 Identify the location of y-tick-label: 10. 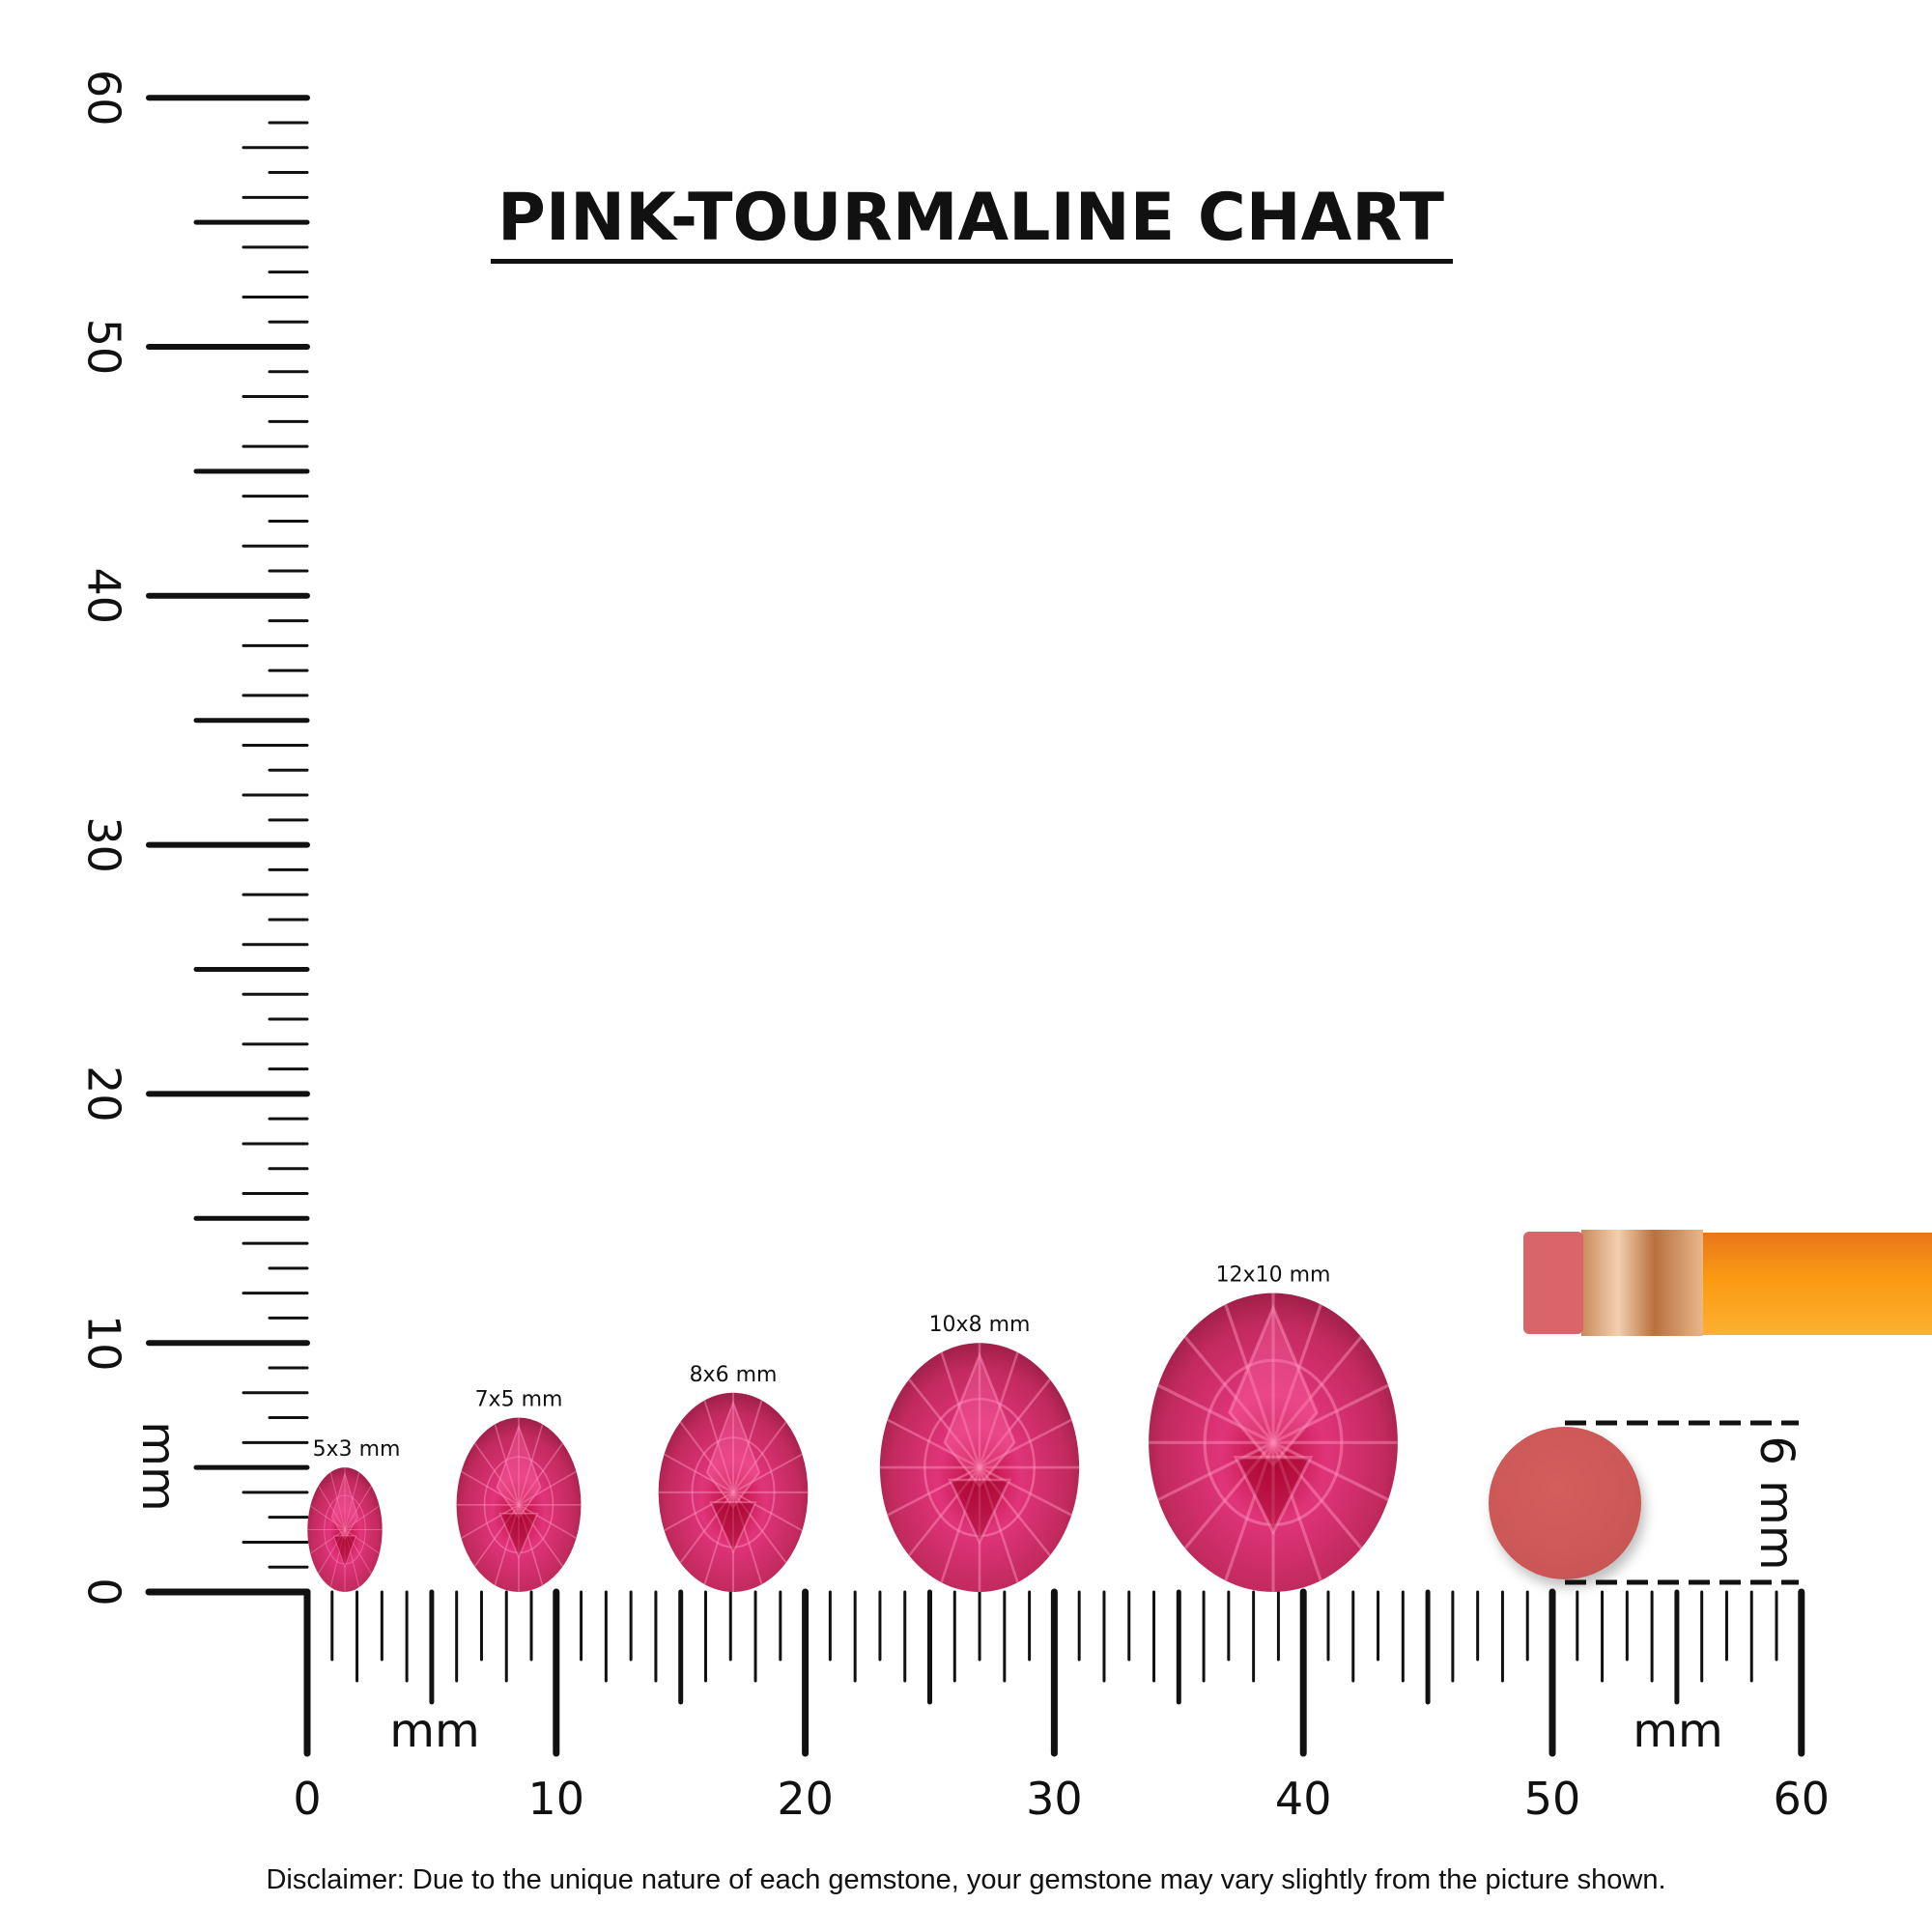
(104, 1343).